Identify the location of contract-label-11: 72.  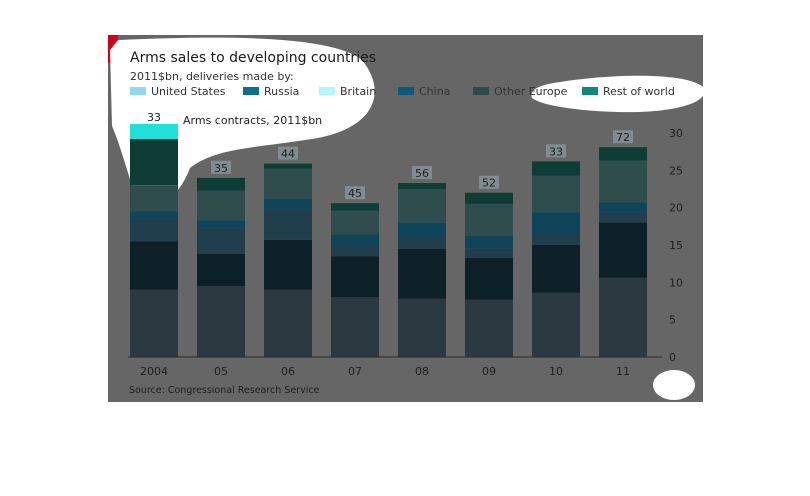
(623, 137).